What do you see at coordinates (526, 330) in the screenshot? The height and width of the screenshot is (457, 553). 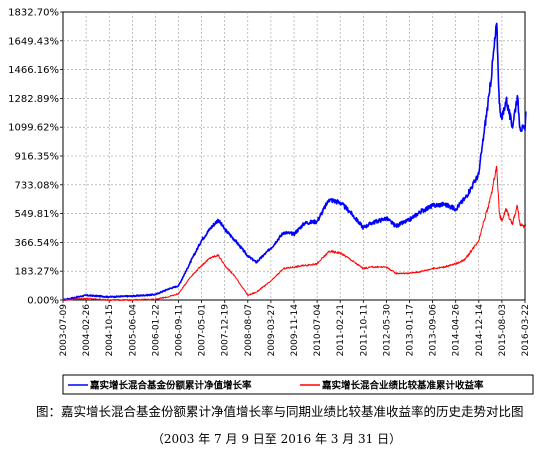 I see `x-tick-label: 2016-03-22` at bounding box center [526, 330].